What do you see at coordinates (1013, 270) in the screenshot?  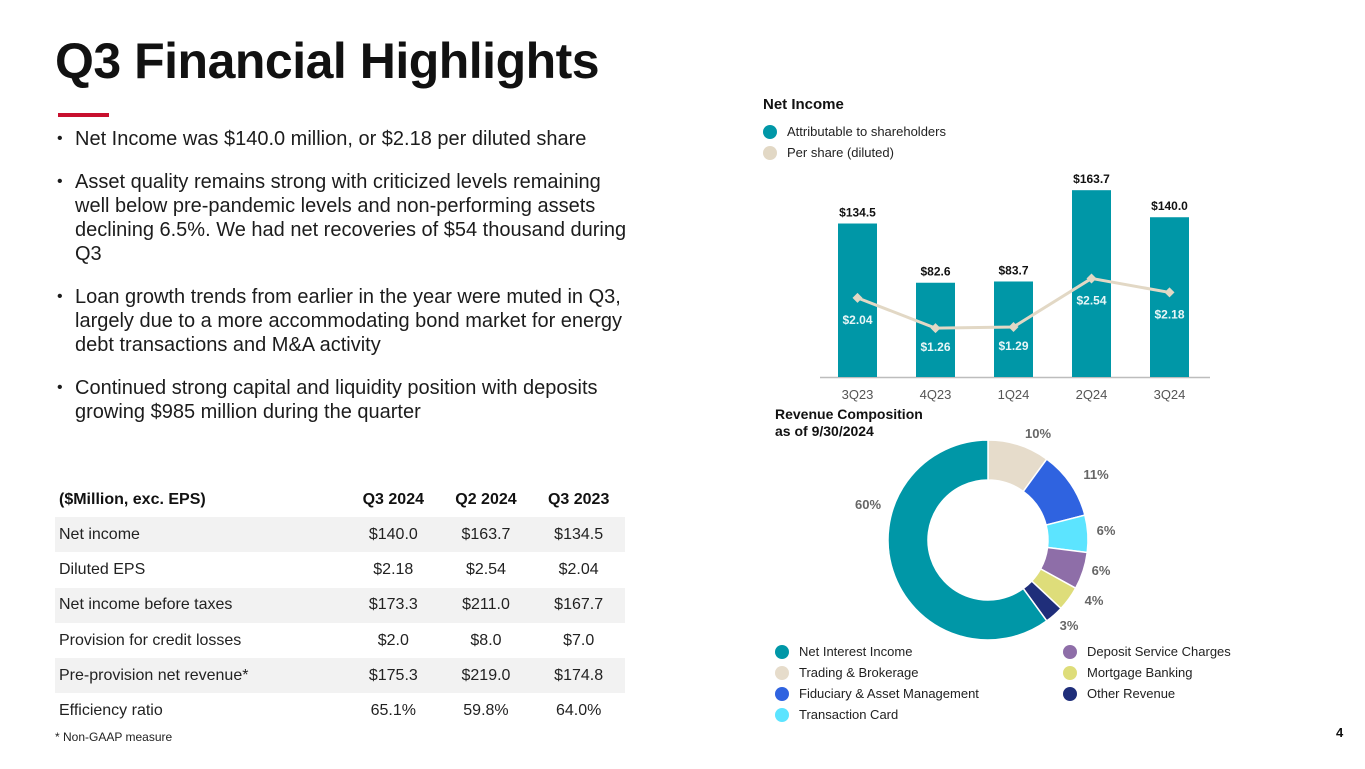 I see `bar-value-label: $83.7` at bounding box center [1013, 270].